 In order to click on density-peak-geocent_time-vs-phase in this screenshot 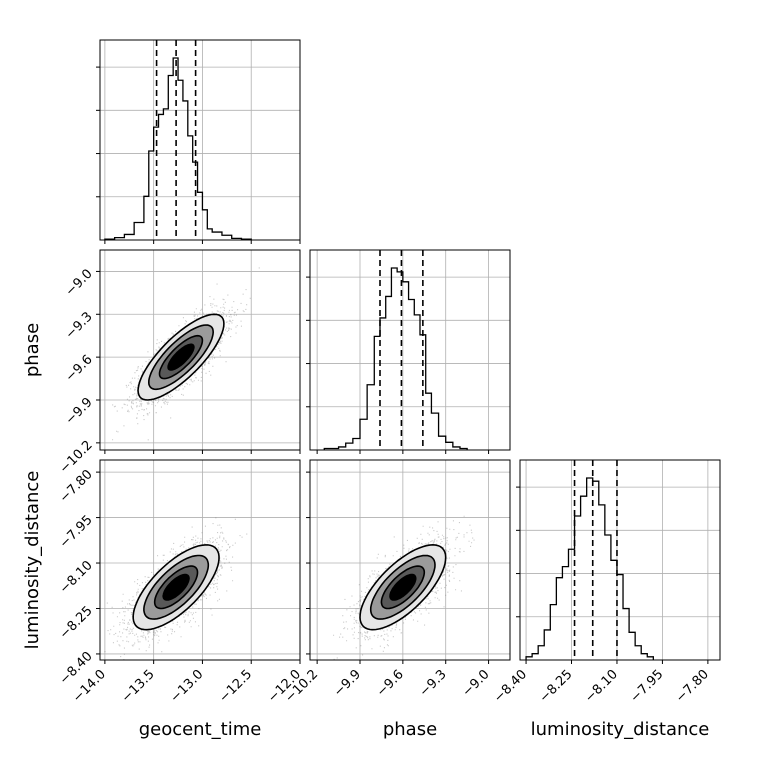, I will do `click(180, 357)`.